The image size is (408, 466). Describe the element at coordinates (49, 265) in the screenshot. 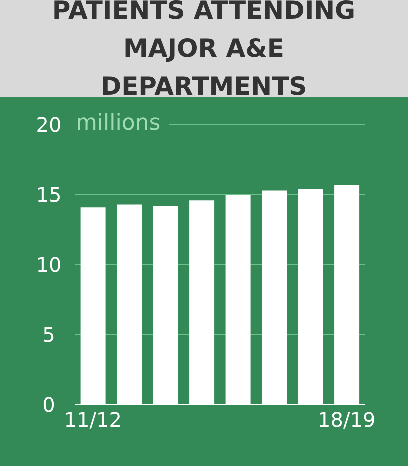

I see `y-tick-label: 10` at that location.